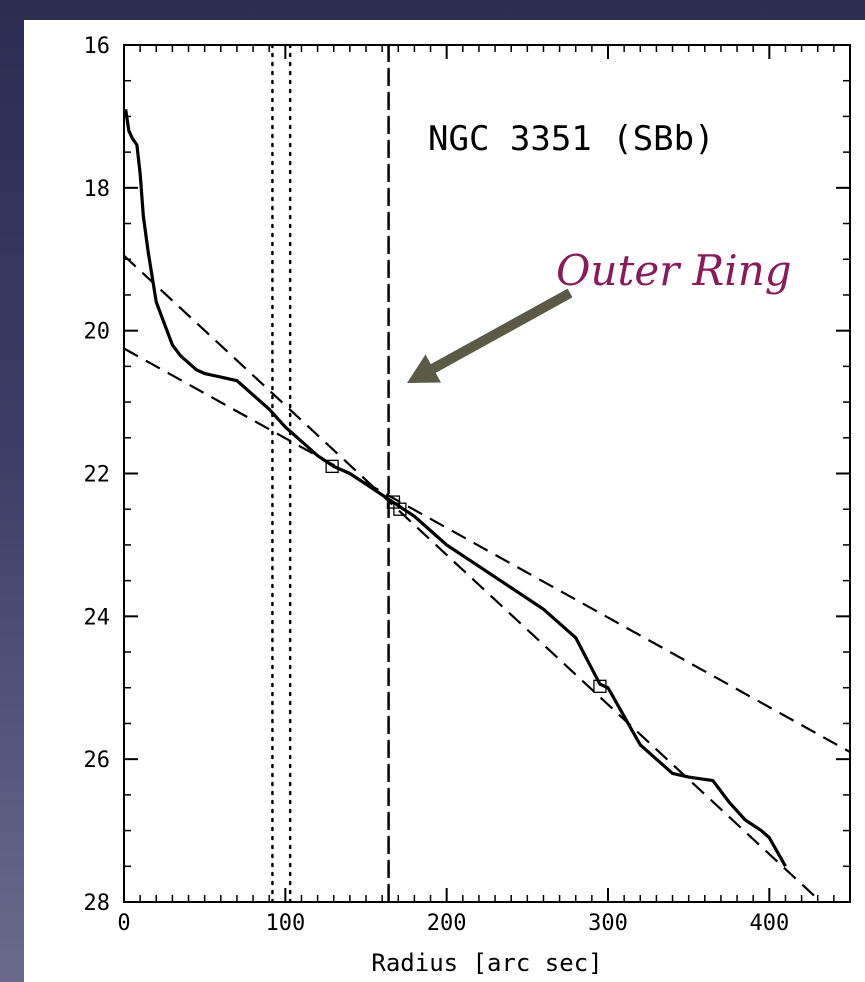  What do you see at coordinates (97, 189) in the screenshot?
I see `y-tick-label: 18` at bounding box center [97, 189].